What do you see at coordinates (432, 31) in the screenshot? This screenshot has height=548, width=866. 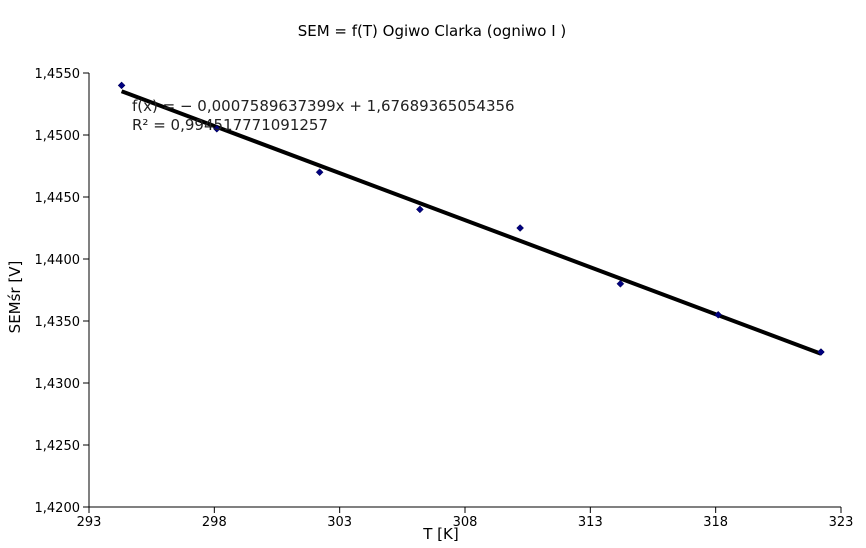 I see `chart-title: SEM = f(T) Ogiwo Clarka (ogniwo I )` at bounding box center [432, 31].